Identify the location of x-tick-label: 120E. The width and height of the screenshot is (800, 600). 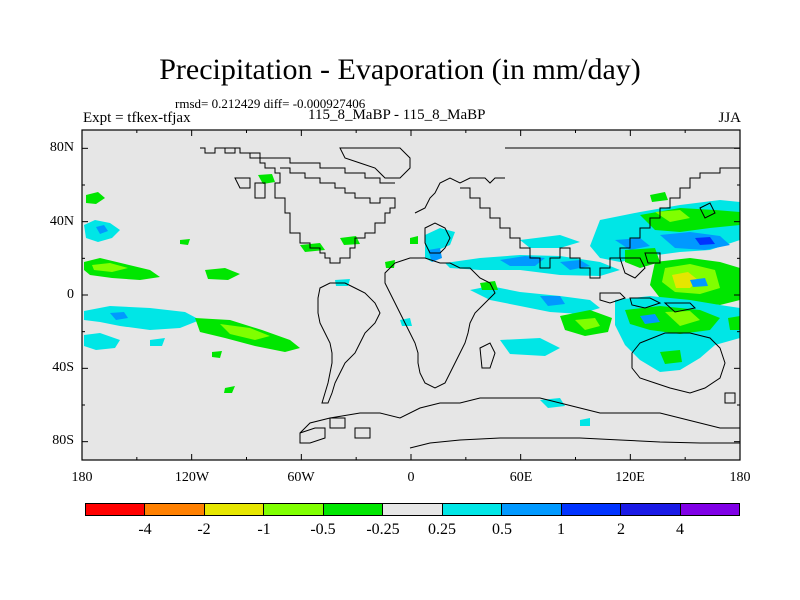
(630, 477).